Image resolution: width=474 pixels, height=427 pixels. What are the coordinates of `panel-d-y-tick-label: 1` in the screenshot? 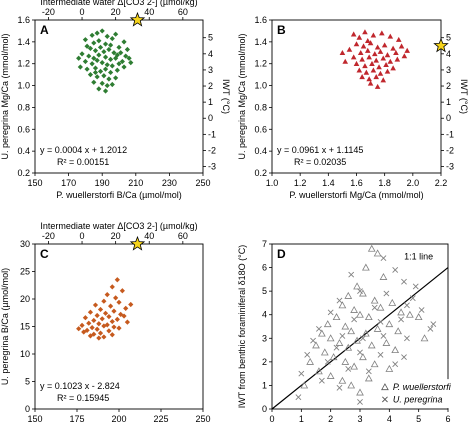 It's located at (264, 385).